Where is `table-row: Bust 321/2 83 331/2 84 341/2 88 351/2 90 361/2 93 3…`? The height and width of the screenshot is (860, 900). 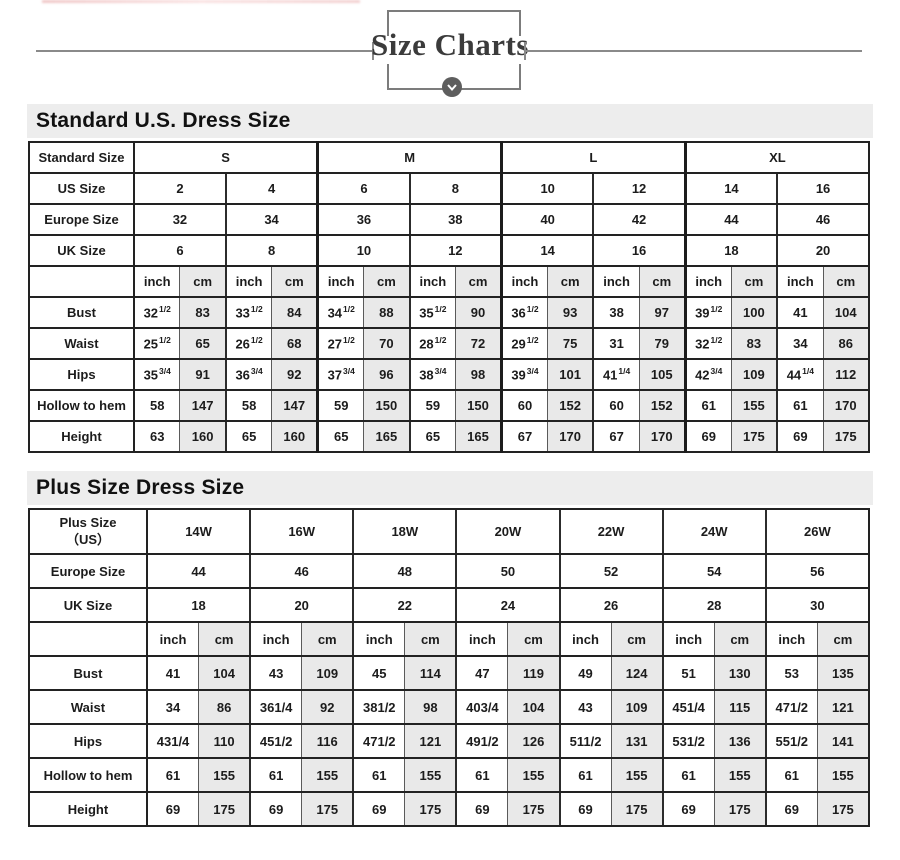 table-row: Bust 321/2 83 331/2 84 341/2 88 351/2 90 361/2 93 3… is located at coordinates (449, 312).